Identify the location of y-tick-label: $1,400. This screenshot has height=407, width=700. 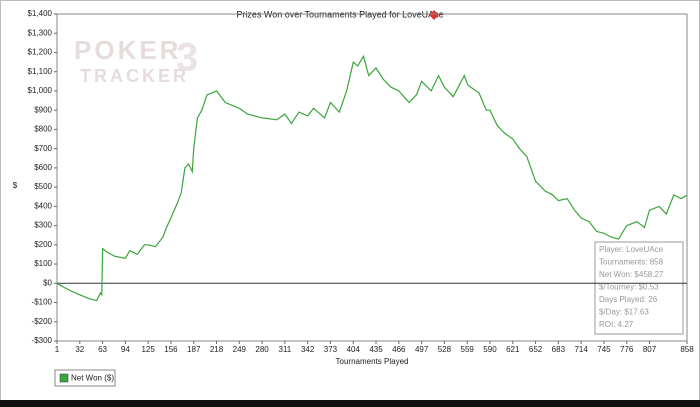
(40, 13).